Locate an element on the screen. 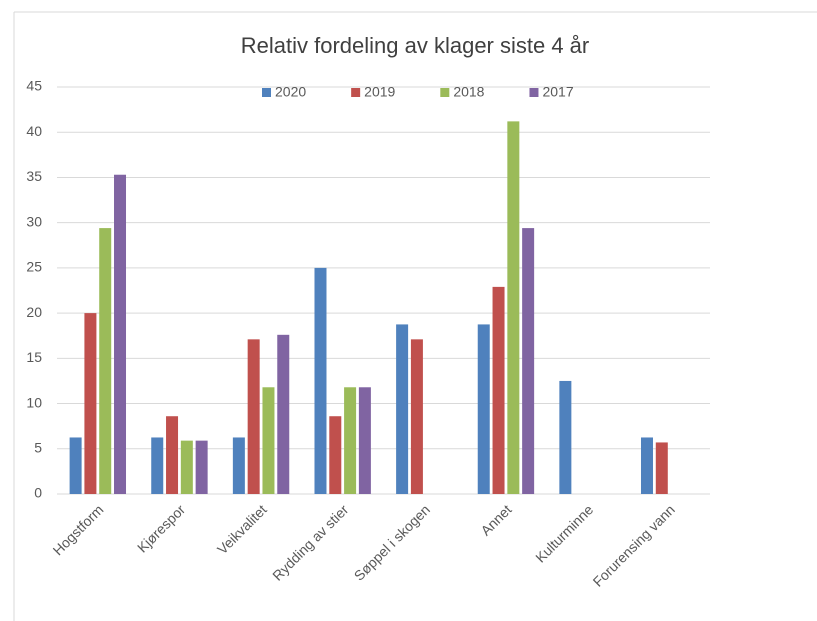  y-tick-label: 30 is located at coordinates (34, 221).